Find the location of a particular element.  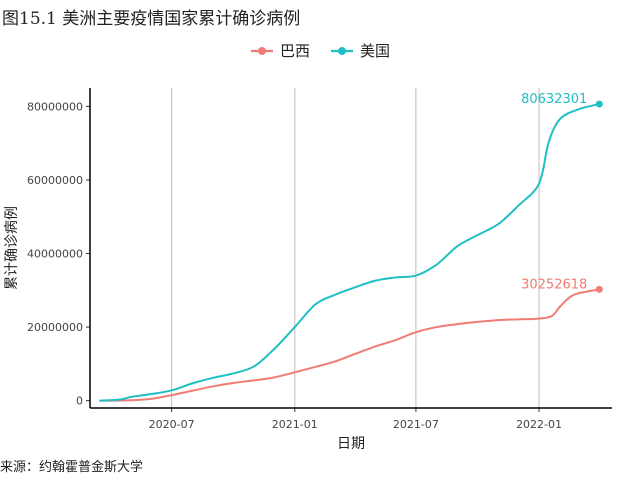

series-end-label-0: 30252618 is located at coordinates (554, 284).